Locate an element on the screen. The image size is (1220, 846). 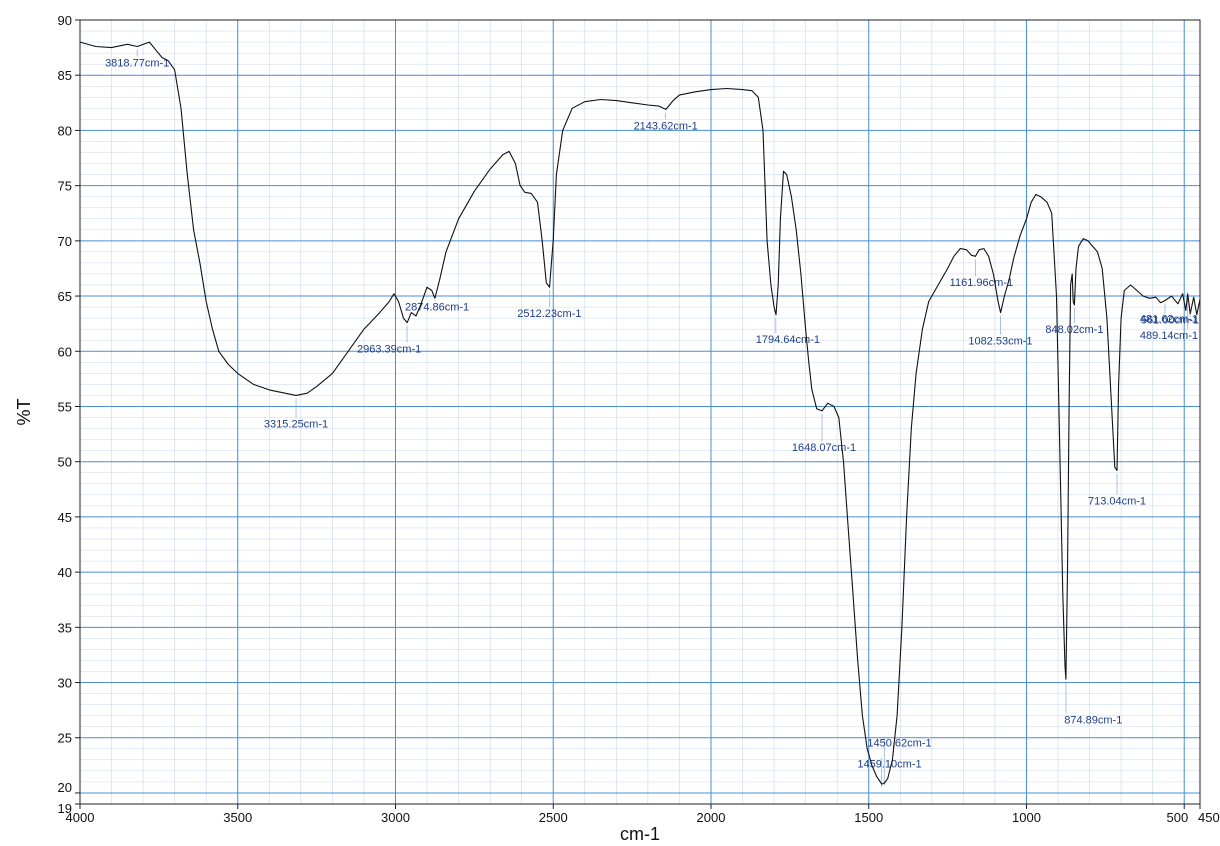
peak-label: 2963.39cm-1 is located at coordinates (389, 350).